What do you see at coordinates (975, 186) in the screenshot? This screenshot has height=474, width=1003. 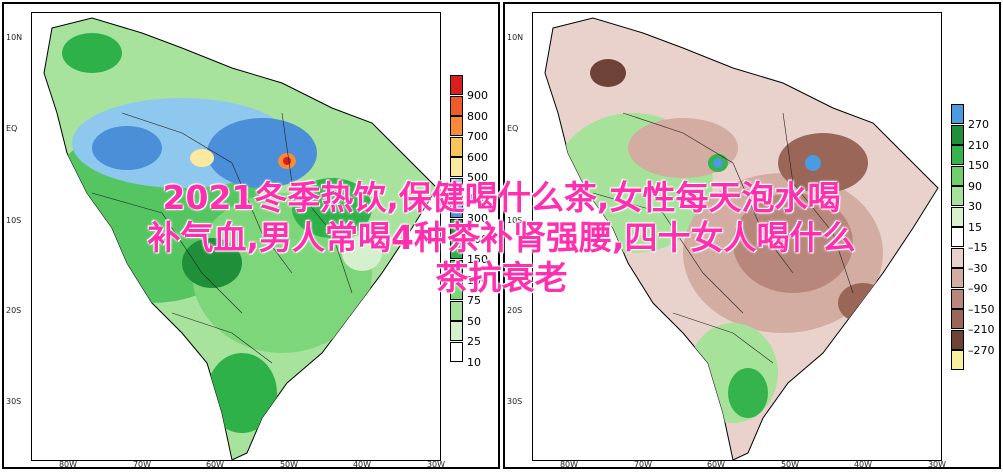 I see `legend-label: 90` at bounding box center [975, 186].